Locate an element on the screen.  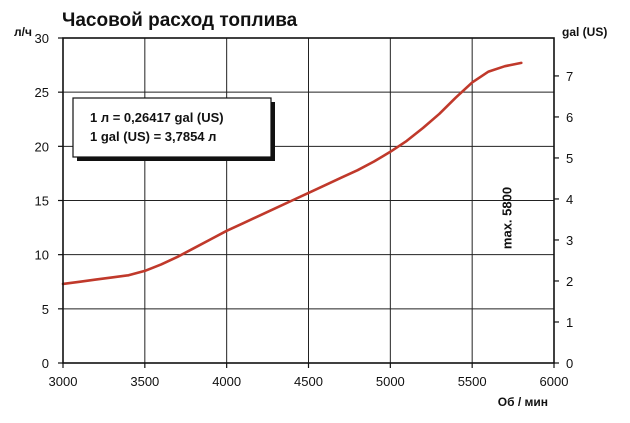
y-axis-label: л/ч is located at coordinates (23, 32).